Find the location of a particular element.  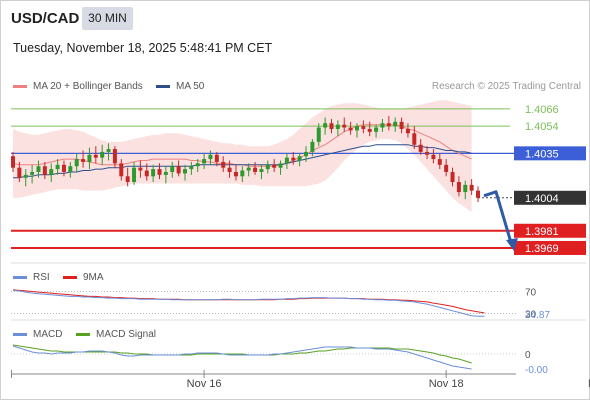

legend-9ma-swatch is located at coordinates (70, 277).